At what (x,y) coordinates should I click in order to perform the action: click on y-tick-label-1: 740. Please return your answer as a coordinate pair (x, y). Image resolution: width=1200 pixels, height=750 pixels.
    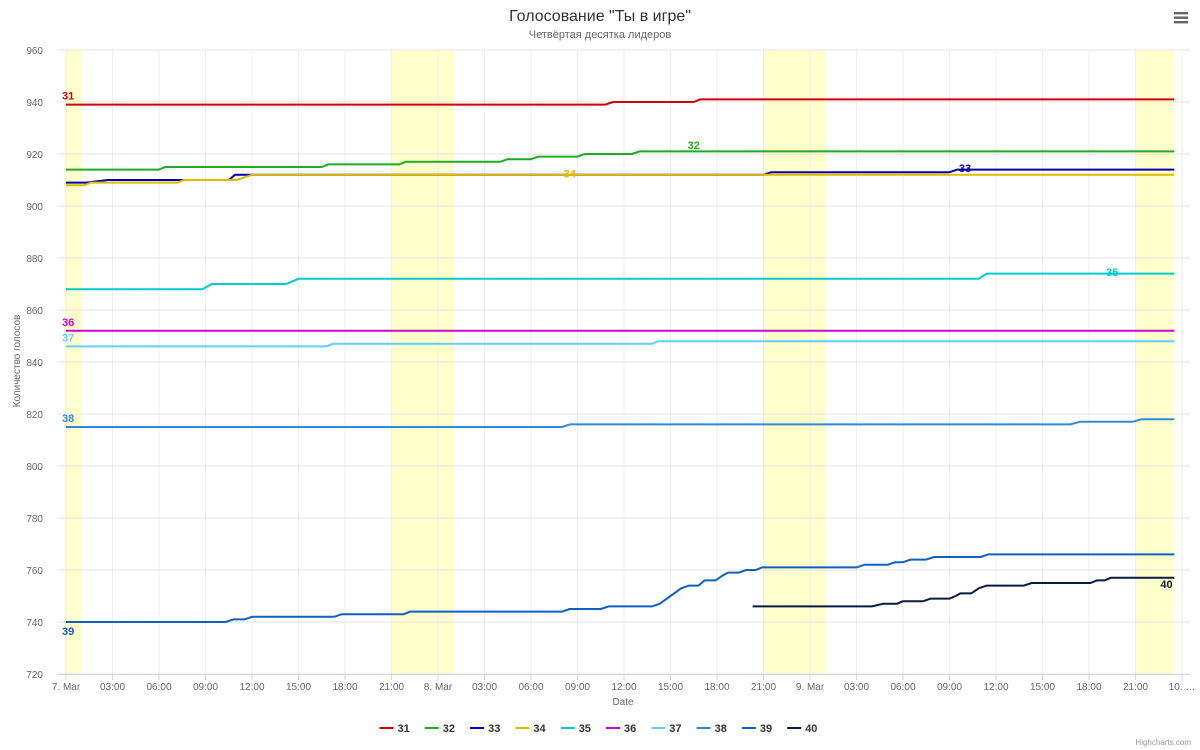
    Looking at the image, I should click on (34, 623).